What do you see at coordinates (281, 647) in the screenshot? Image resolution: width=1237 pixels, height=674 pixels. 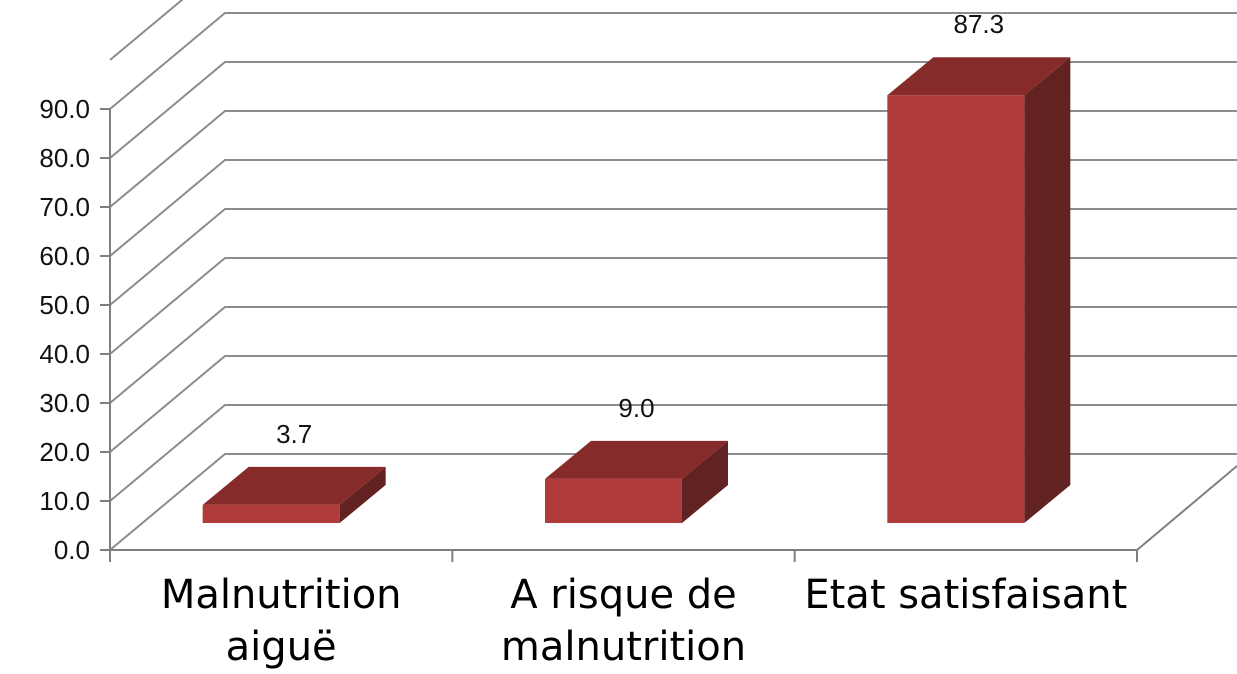 I see `category-label: aiguë` at bounding box center [281, 647].